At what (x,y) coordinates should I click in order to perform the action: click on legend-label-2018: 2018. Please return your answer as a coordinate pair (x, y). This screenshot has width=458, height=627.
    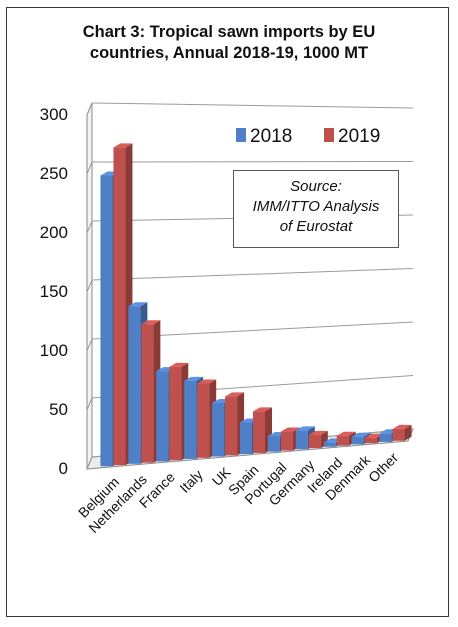
    Looking at the image, I should click on (271, 136).